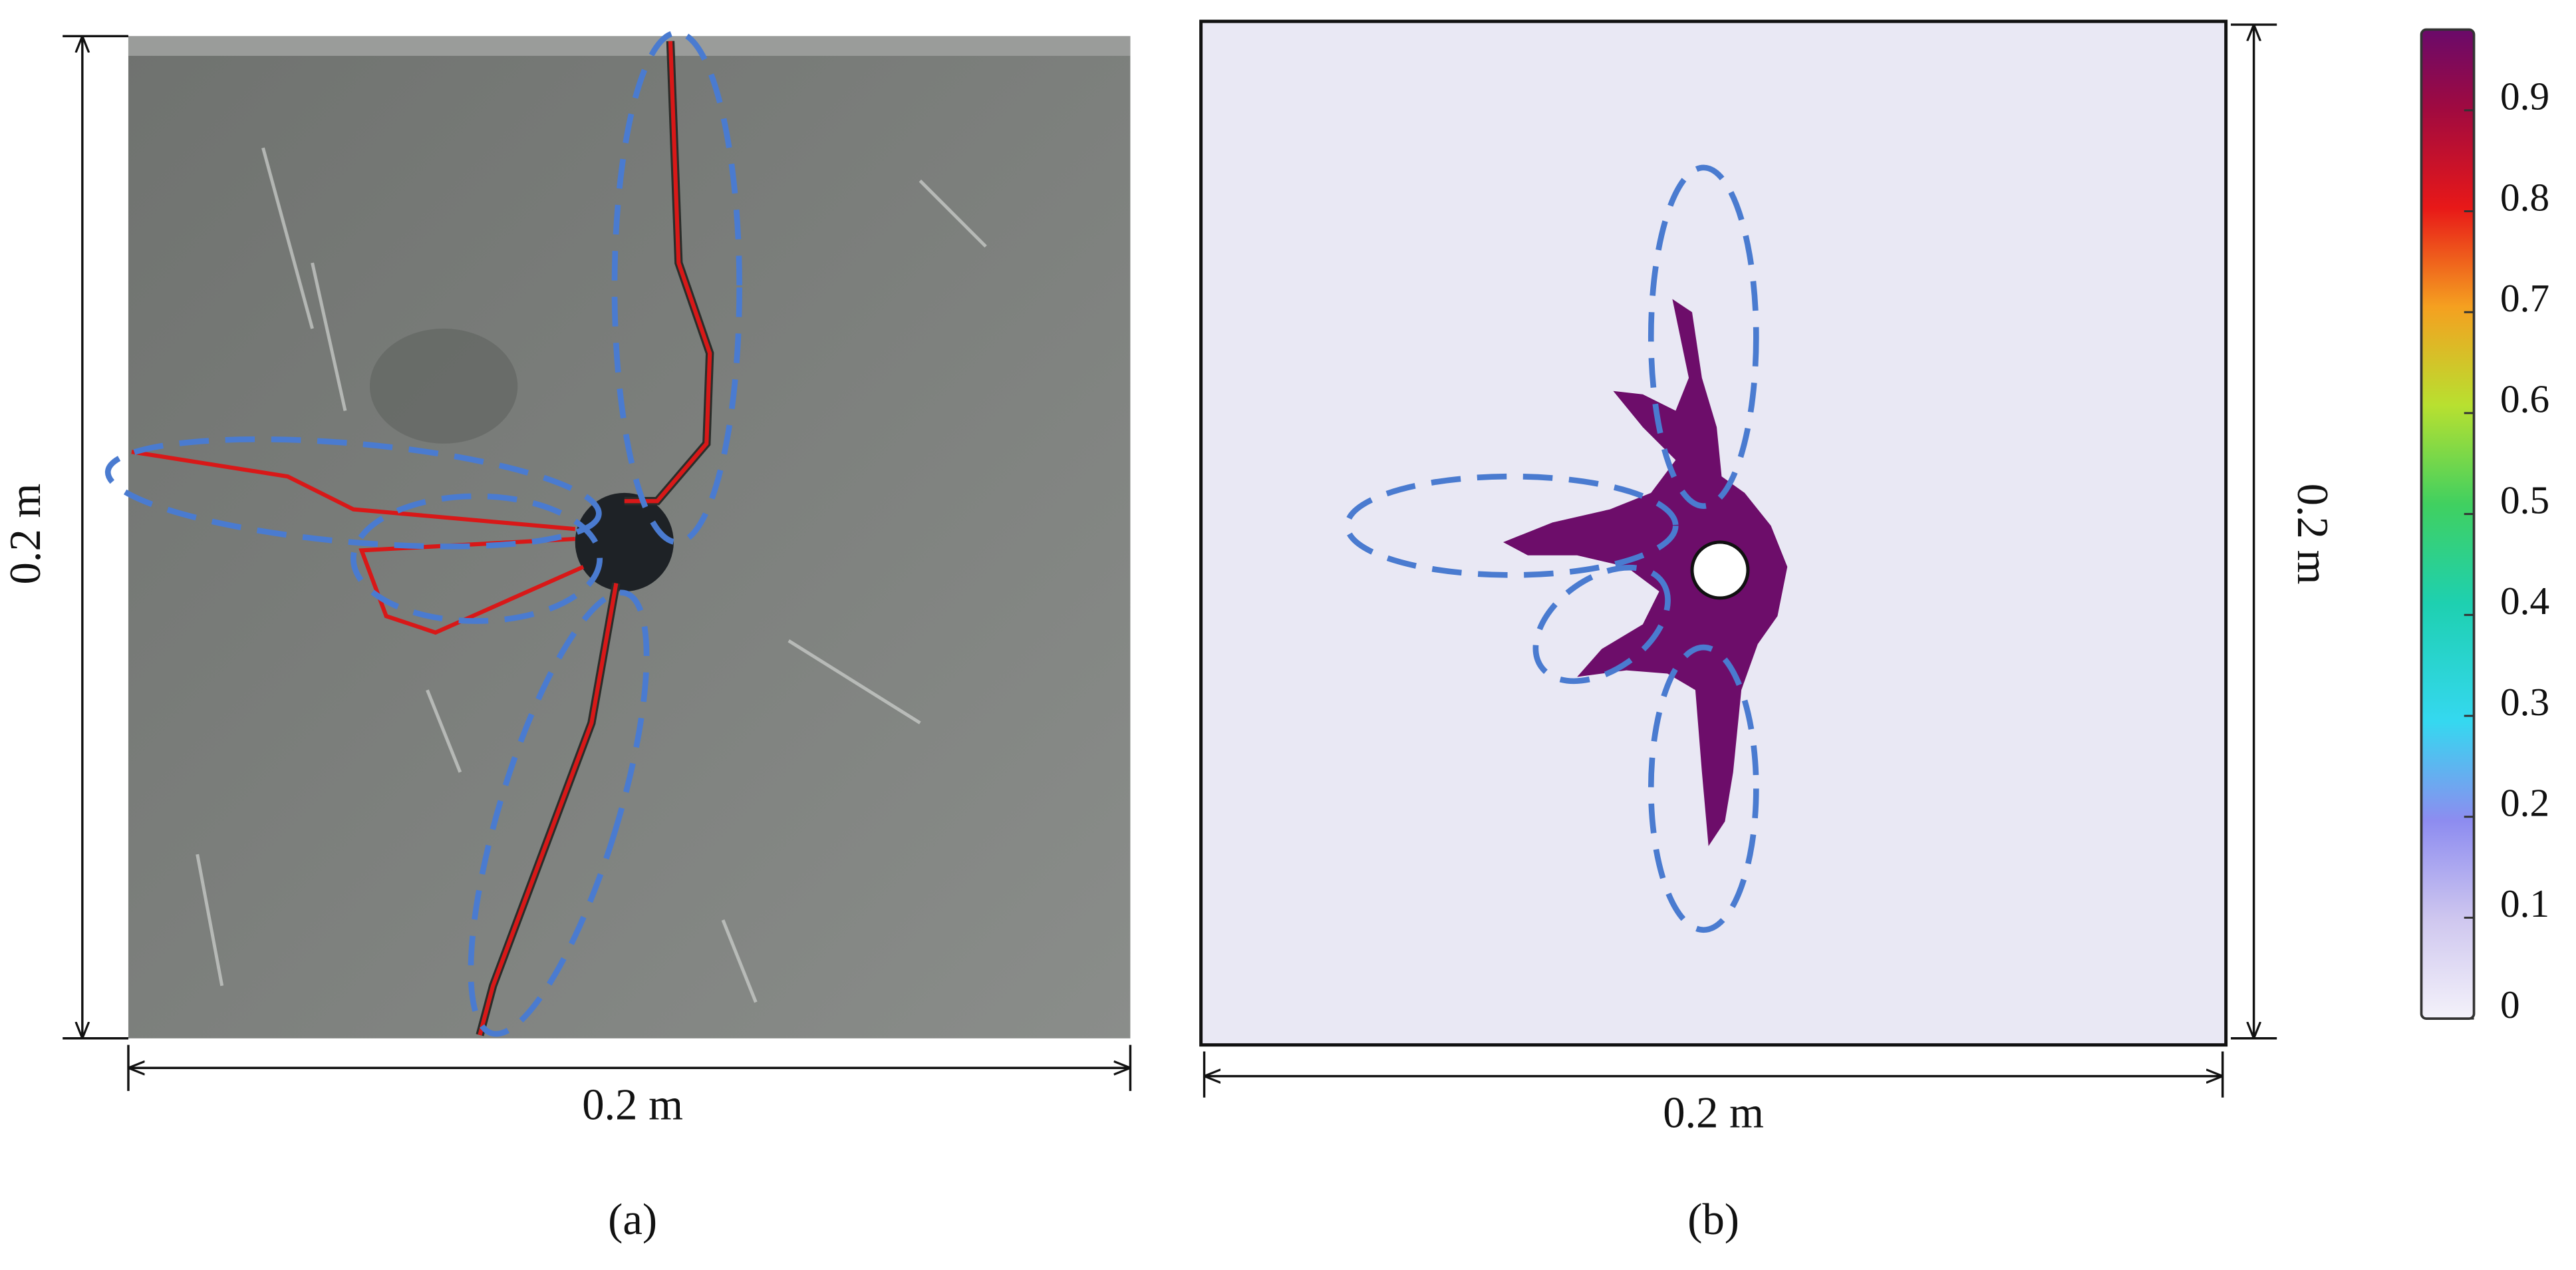 The height and width of the screenshot is (1270, 2576). Describe the element at coordinates (2524, 702) in the screenshot. I see `colorbar-tick-label: 0.3` at that location.